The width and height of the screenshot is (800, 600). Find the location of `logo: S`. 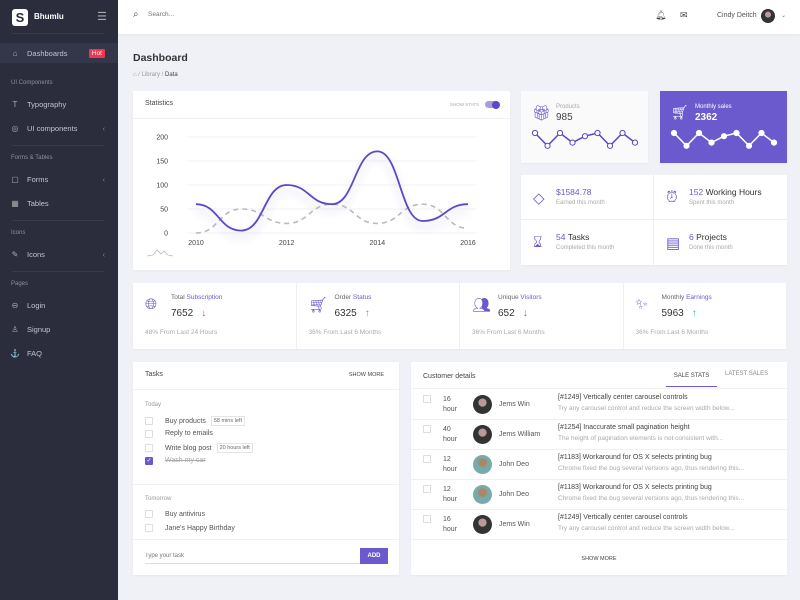

logo: S is located at coordinates (20, 17).